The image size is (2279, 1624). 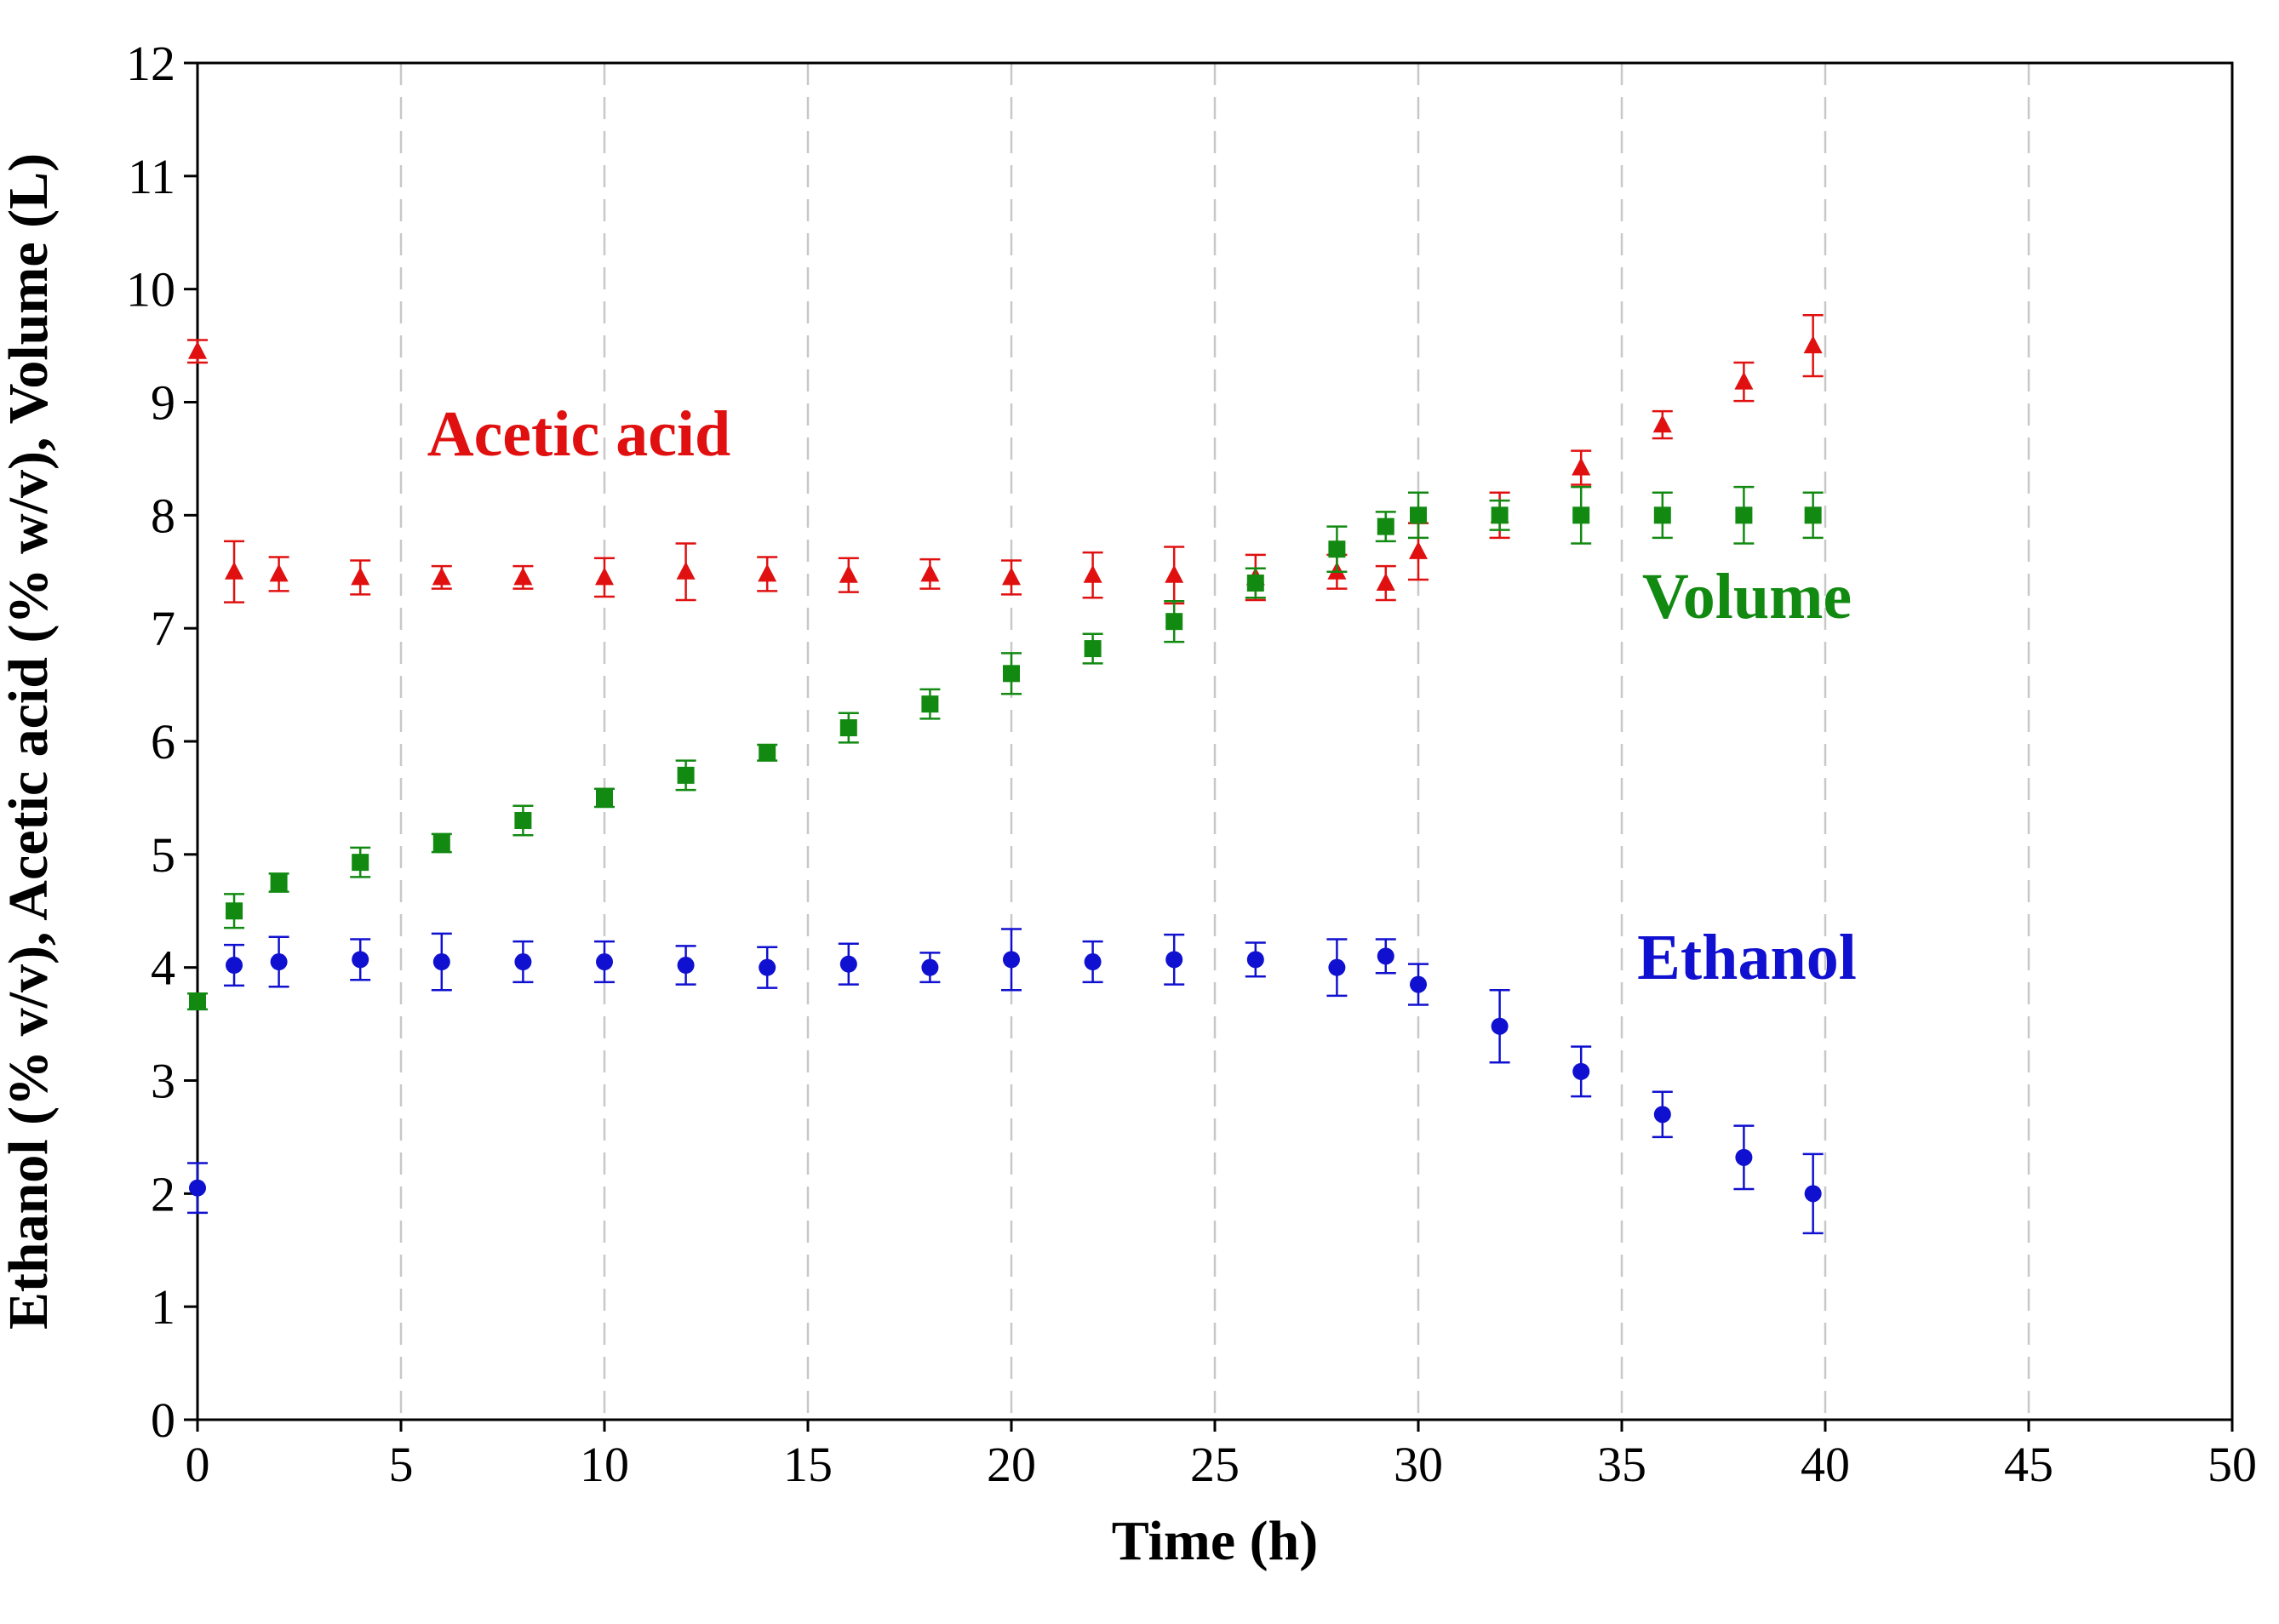 I want to click on y-tick-label: 10, so click(x=150, y=289).